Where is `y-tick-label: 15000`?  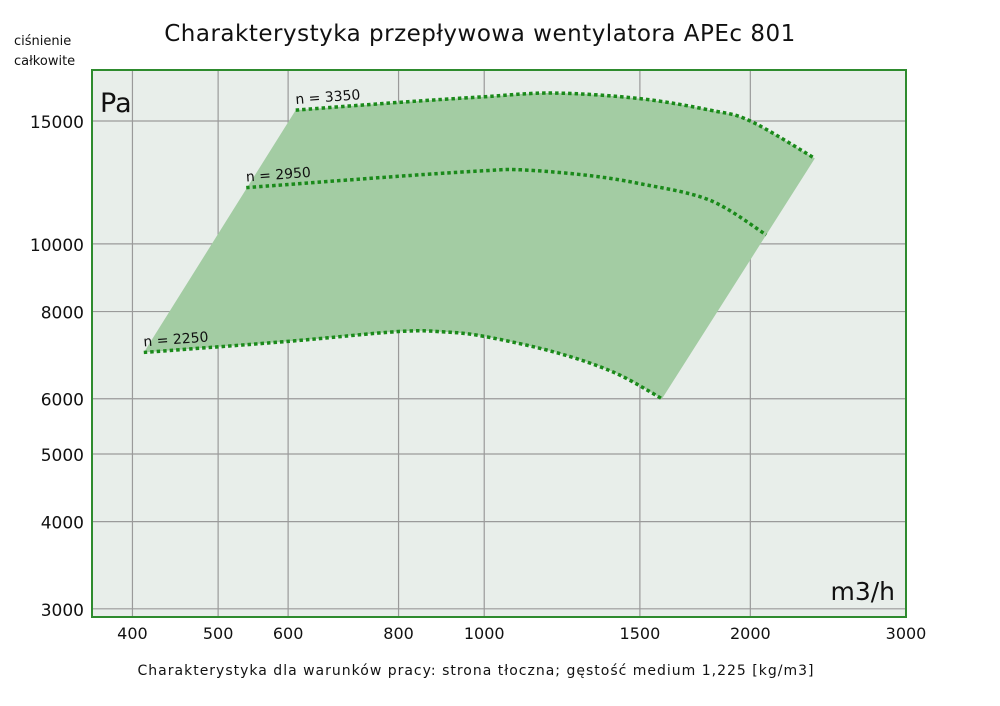
y-tick-label: 15000 is located at coordinates (57, 123).